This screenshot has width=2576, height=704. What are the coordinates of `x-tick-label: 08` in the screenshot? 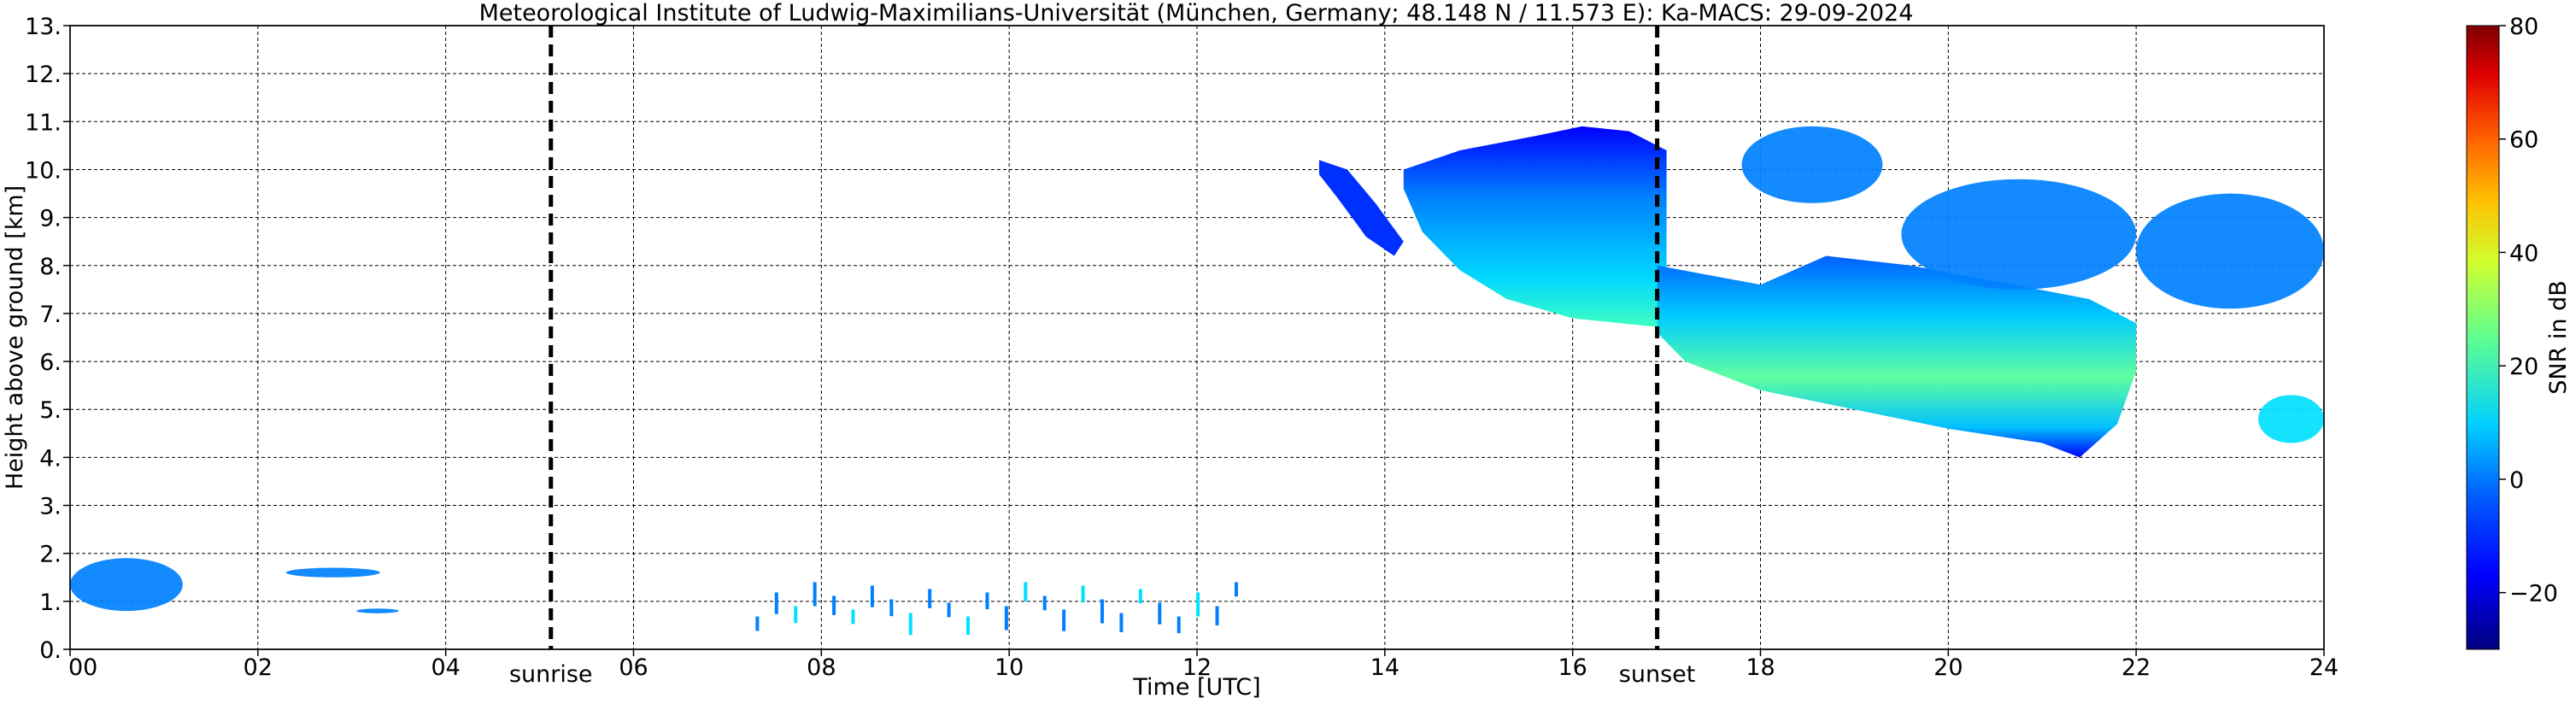 It's located at (821, 667).